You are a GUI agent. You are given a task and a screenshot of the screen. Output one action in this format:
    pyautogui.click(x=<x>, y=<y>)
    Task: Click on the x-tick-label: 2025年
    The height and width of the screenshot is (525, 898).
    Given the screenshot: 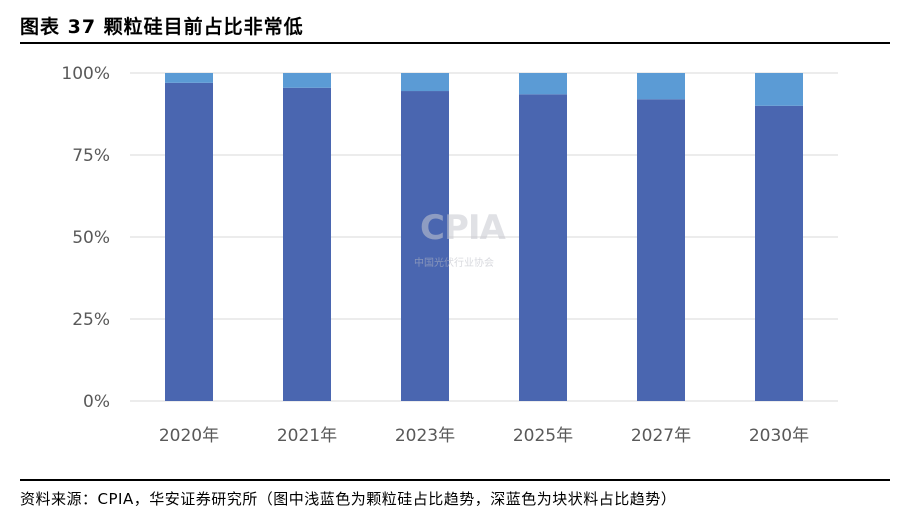 What is the action you would take?
    pyautogui.click(x=543, y=436)
    